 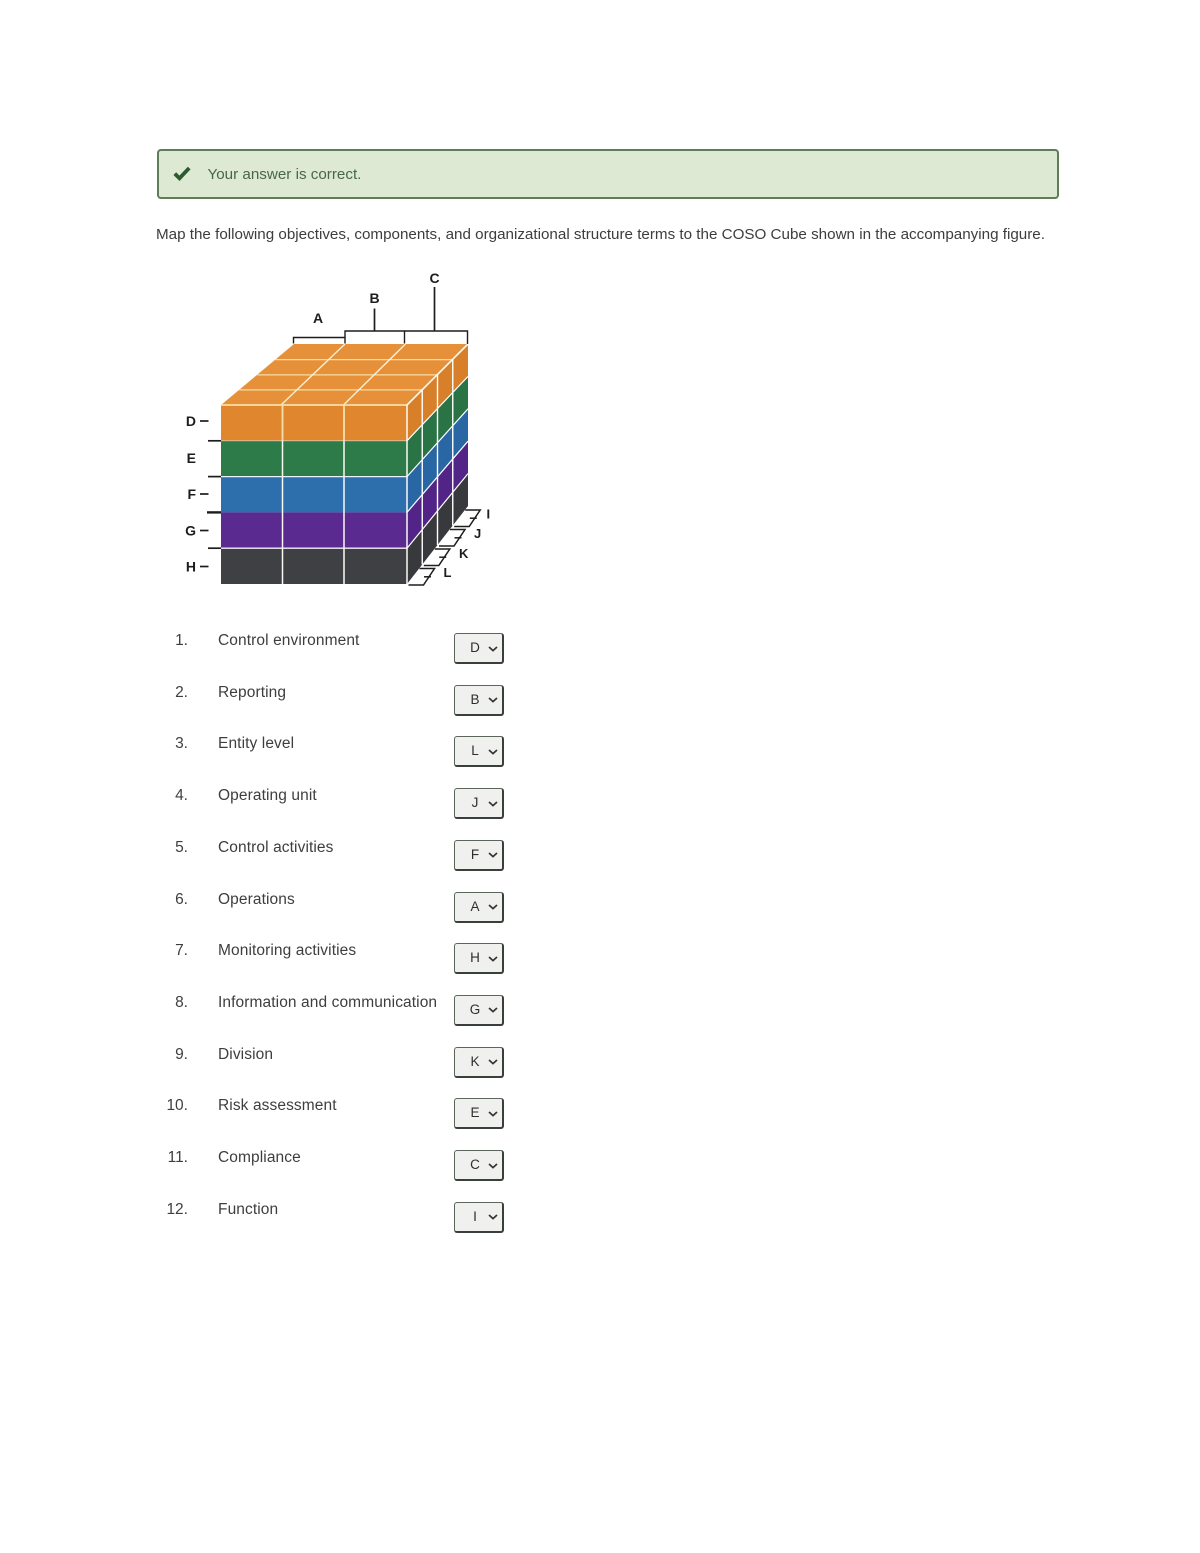 What do you see at coordinates (489, 514) in the screenshot?
I see `svg-text: I` at bounding box center [489, 514].